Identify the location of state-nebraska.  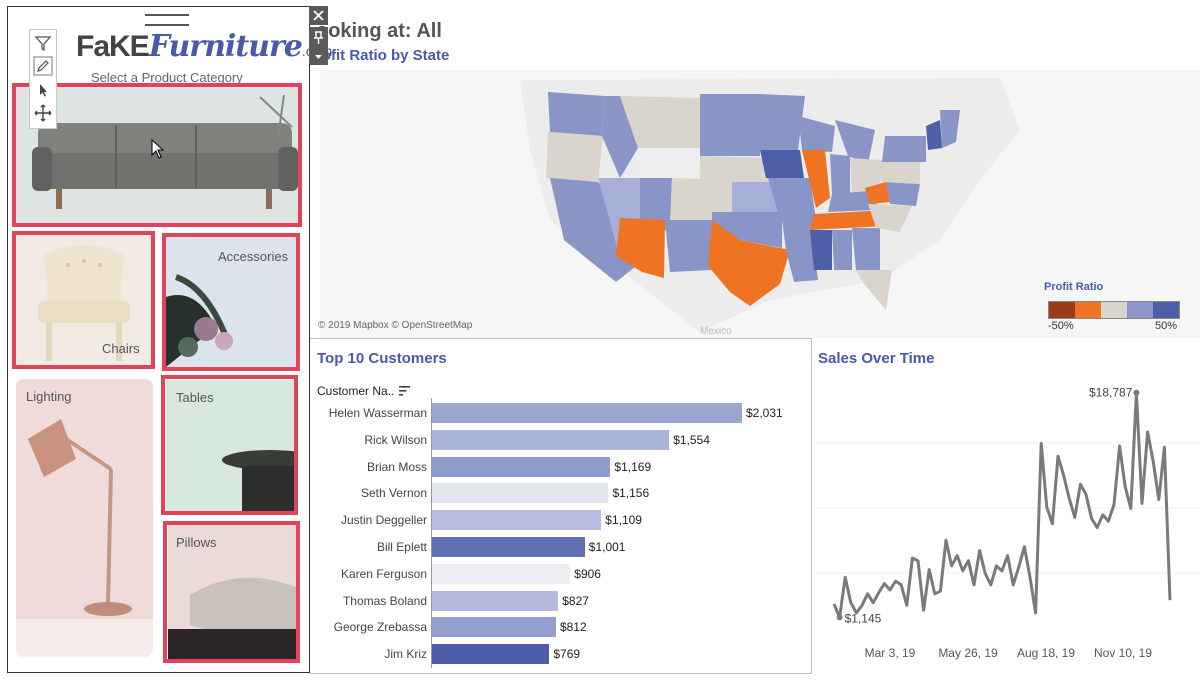
(736, 169).